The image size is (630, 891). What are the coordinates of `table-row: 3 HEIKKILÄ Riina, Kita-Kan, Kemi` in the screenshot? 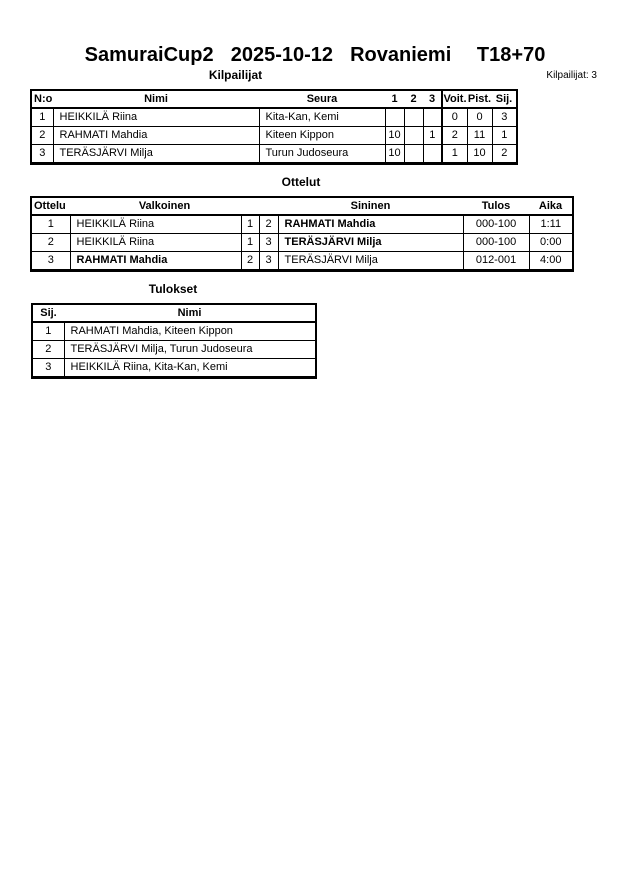 It's located at (174, 368).